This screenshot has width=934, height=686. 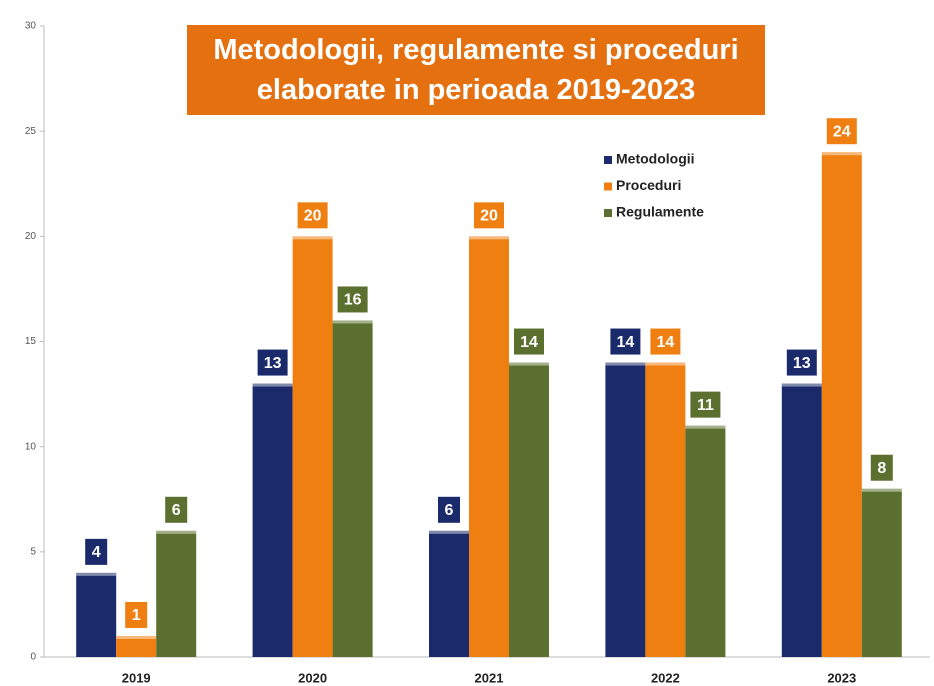 What do you see at coordinates (841, 677) in the screenshot?
I see `x-tick-label: 2023` at bounding box center [841, 677].